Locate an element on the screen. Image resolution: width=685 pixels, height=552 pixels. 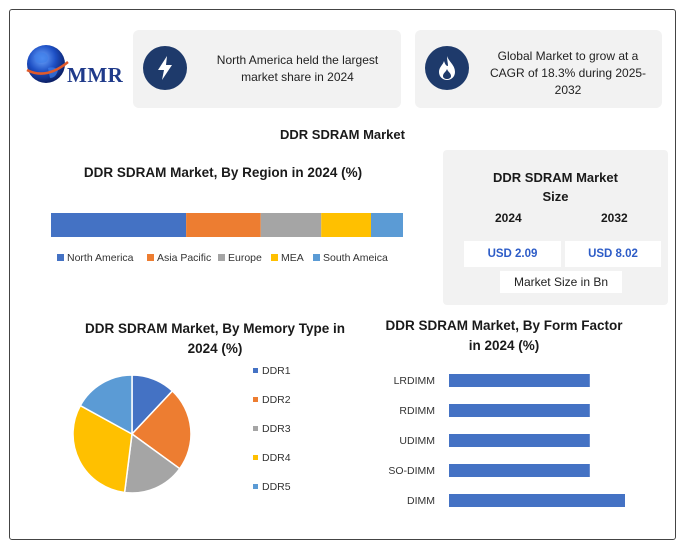
form-factor-bar-so-dimm is located at coordinates (519, 470).